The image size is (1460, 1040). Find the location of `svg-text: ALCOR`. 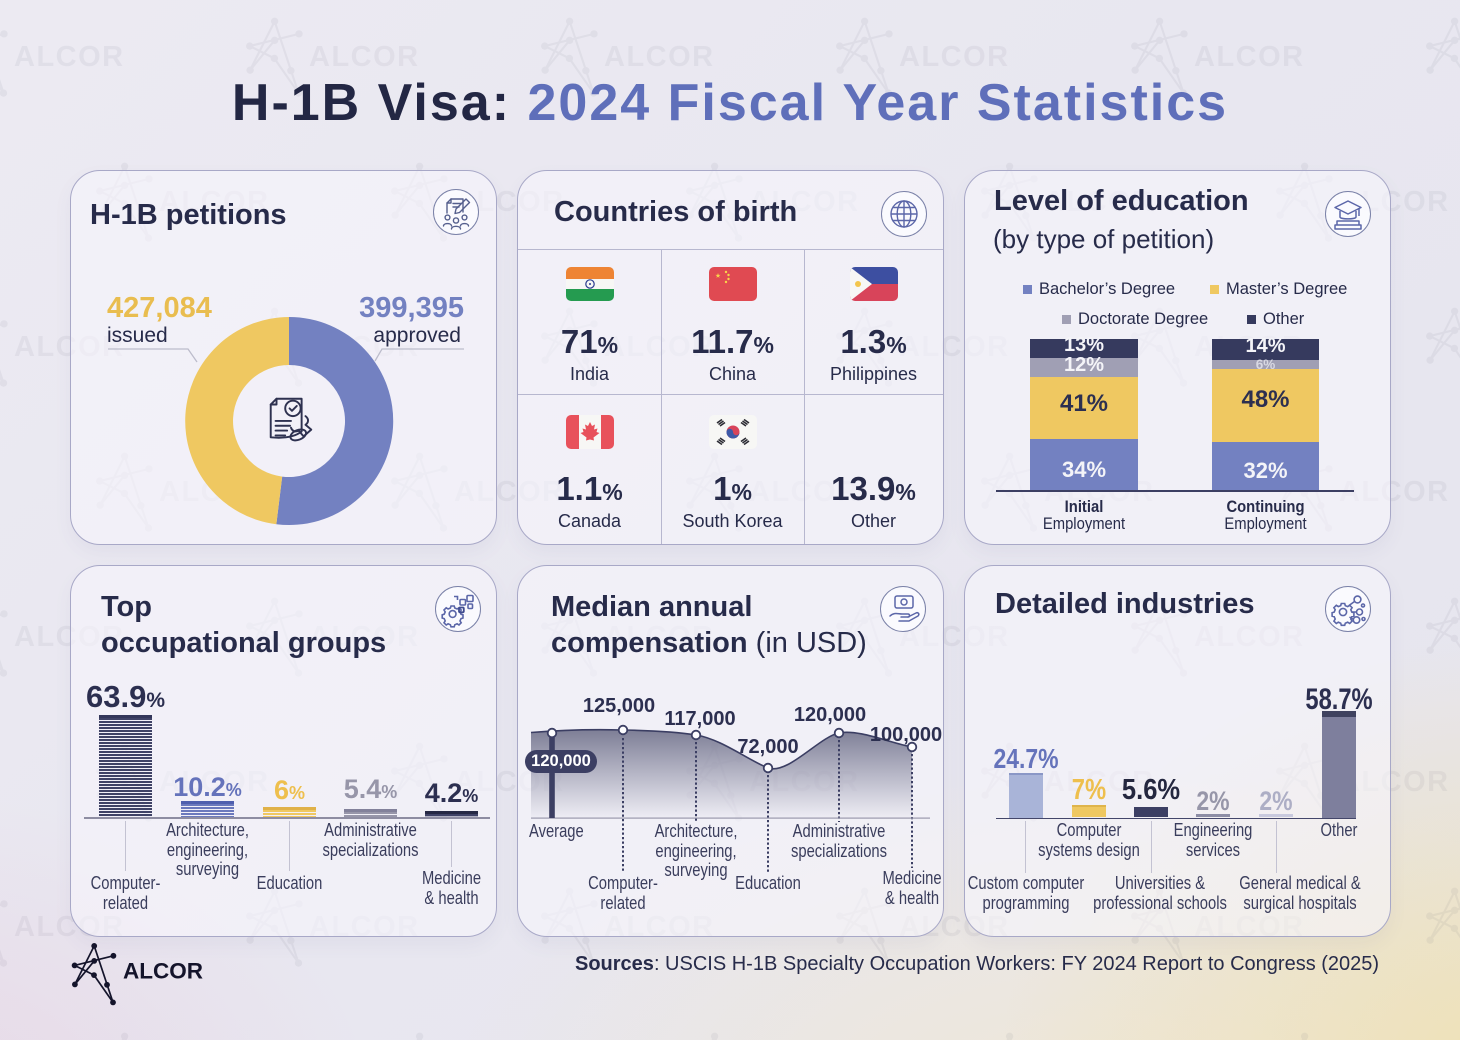

svg-text: ALCOR is located at coordinates (163, 971).